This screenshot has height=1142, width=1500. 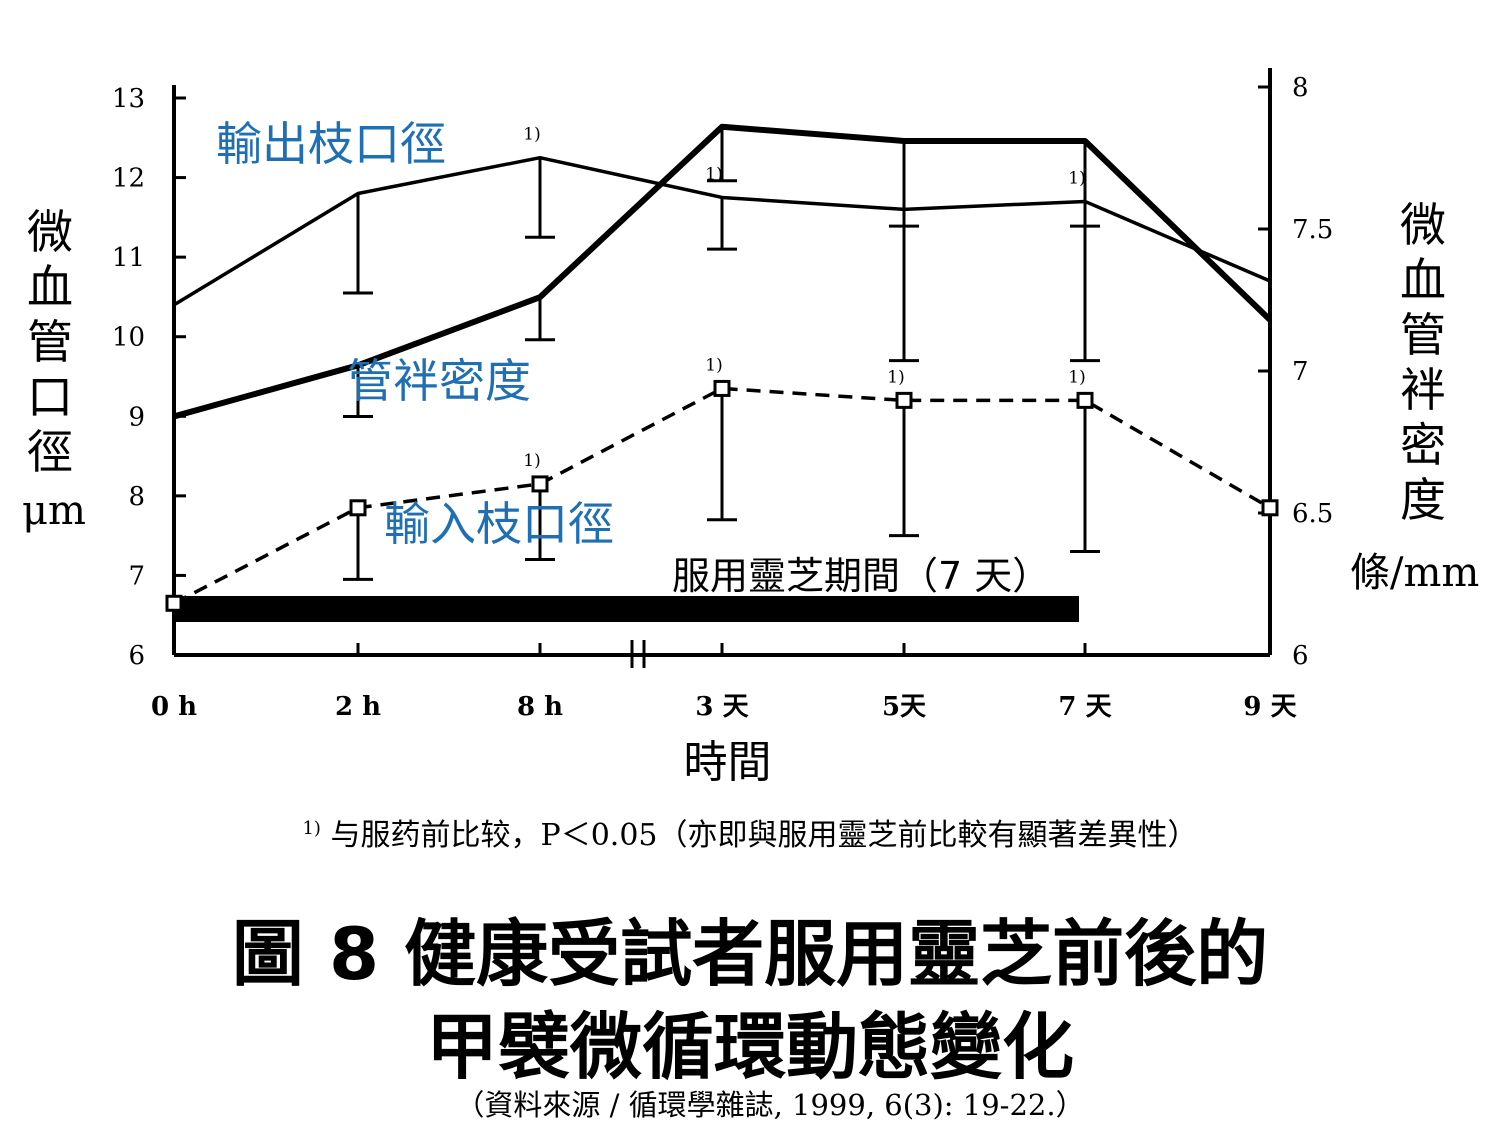 What do you see at coordinates (861, 576) in the screenshot?
I see `period-label: 服用靈芝期間（7 天）` at bounding box center [861, 576].